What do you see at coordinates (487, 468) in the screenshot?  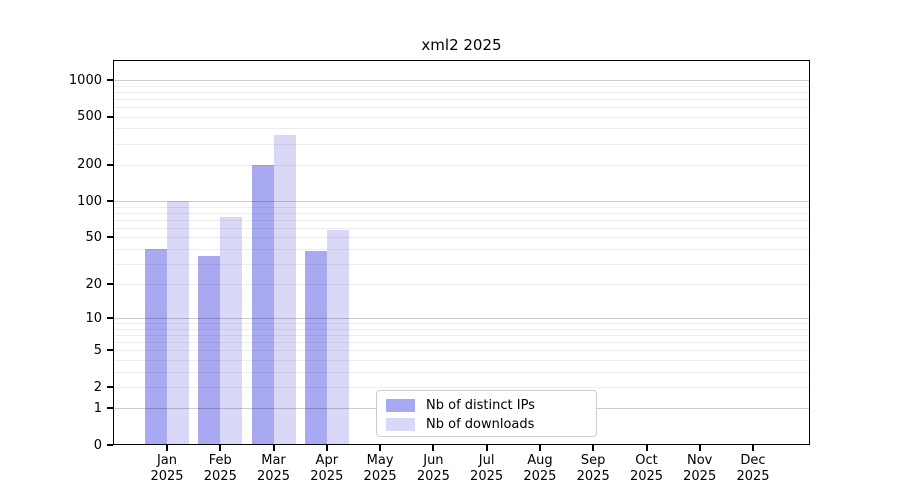 I see `x-tick-label: Jul 2025` at bounding box center [487, 468].